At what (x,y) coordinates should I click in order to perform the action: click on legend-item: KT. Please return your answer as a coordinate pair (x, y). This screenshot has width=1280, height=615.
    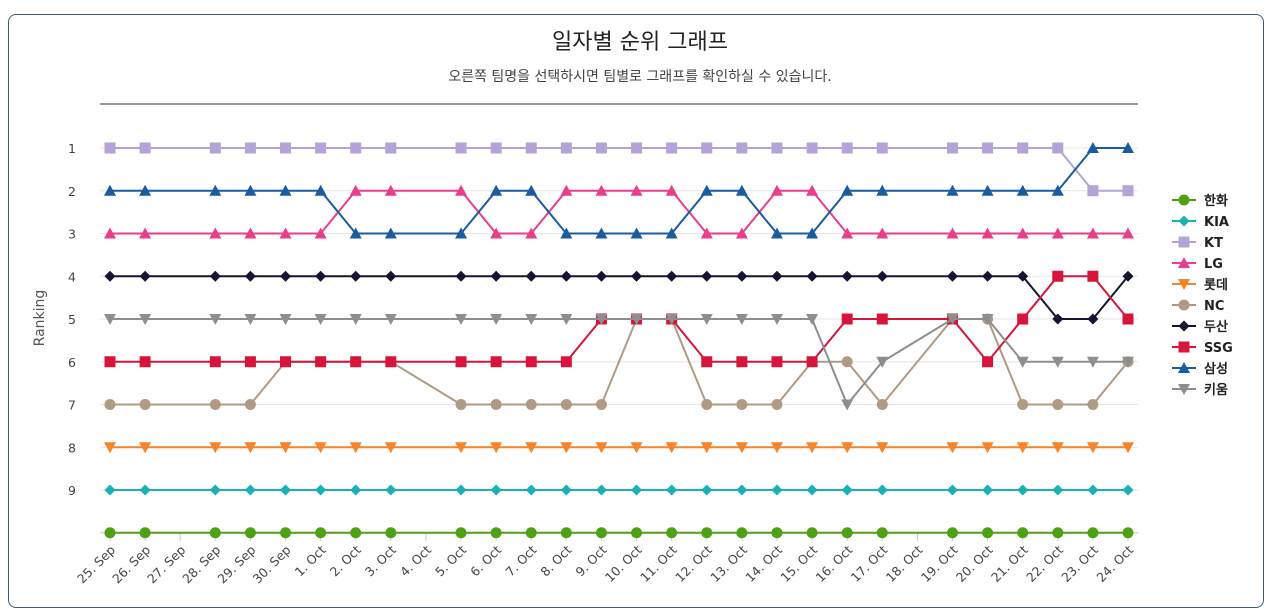
    Looking at the image, I should click on (1197, 243).